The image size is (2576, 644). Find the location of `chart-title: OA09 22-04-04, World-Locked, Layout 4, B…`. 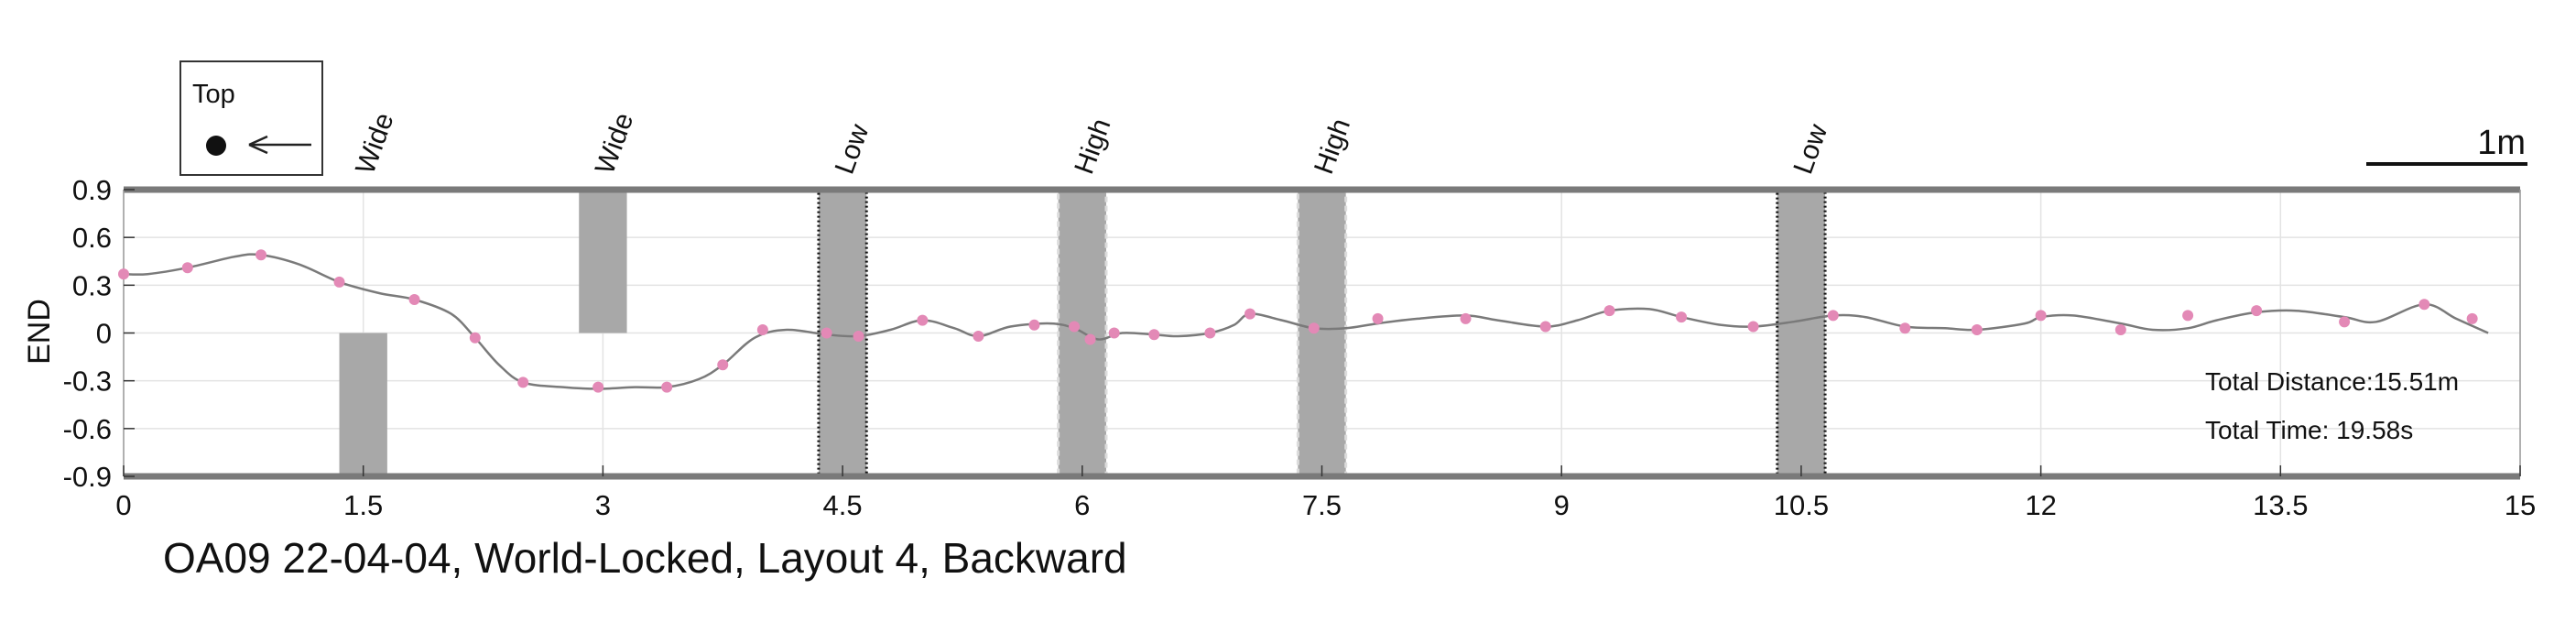

chart-title: OA09 22-04-04, World-Locked, Layout 4, B… is located at coordinates (645, 558).